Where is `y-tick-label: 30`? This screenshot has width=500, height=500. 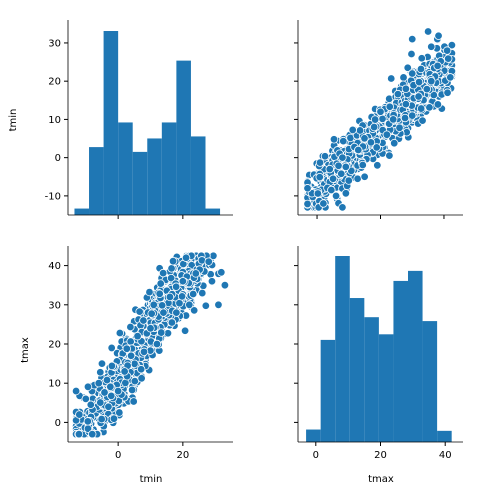
y-tick-label: 30 is located at coordinates (54, 305).